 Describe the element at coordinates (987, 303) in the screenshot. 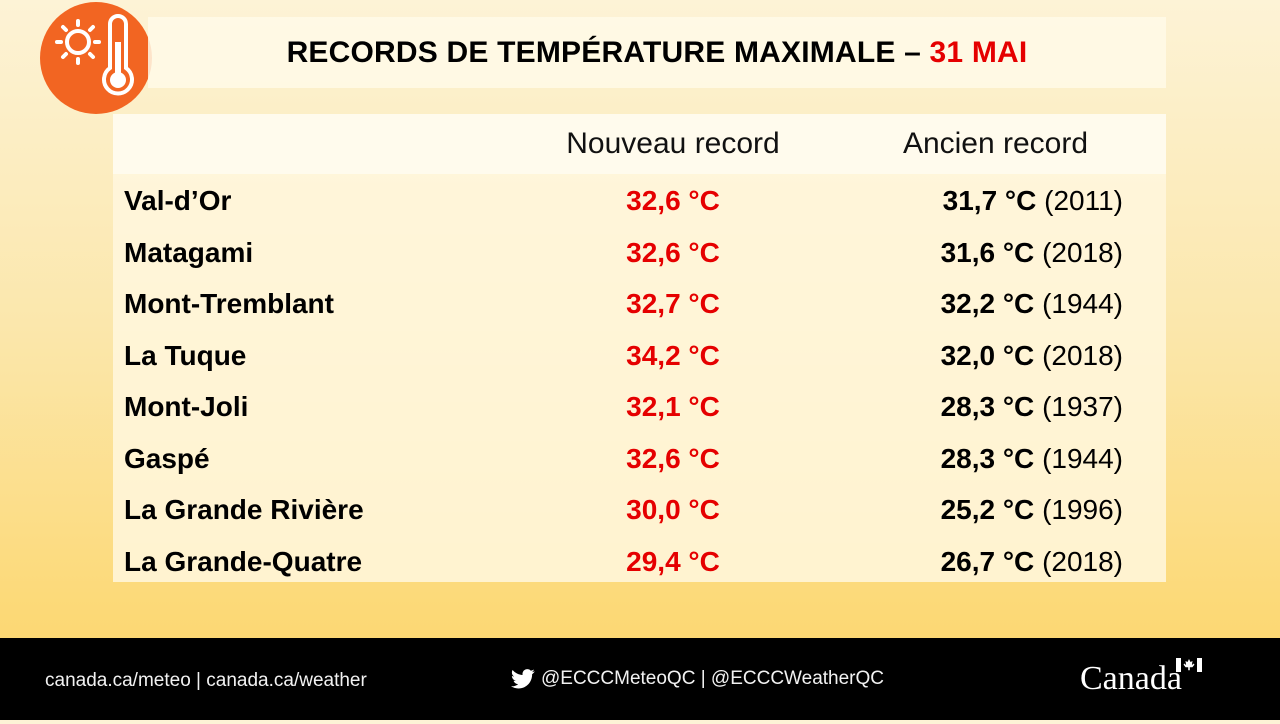

I see `old-record-value: 32,2 °C` at that location.